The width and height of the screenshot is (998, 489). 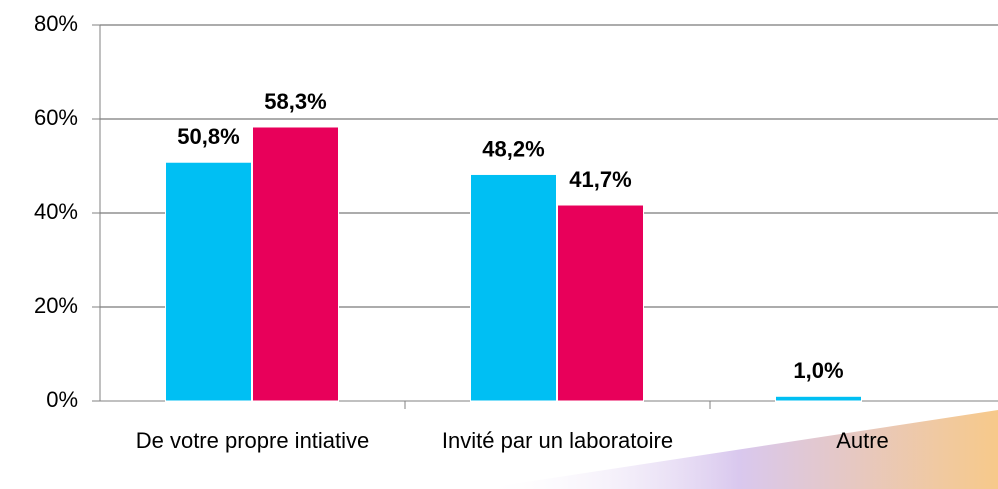 What do you see at coordinates (208, 136) in the screenshot?
I see `value-label: 50,8%` at bounding box center [208, 136].